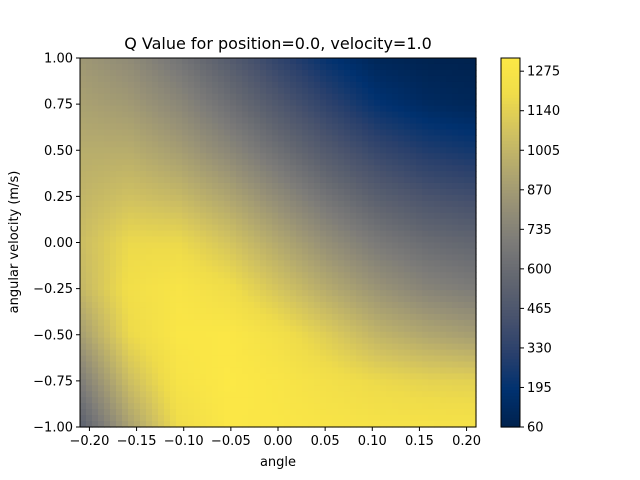  What do you see at coordinates (543, 111) in the screenshot?
I see `colorbar-tick-label: 1140` at bounding box center [543, 111].